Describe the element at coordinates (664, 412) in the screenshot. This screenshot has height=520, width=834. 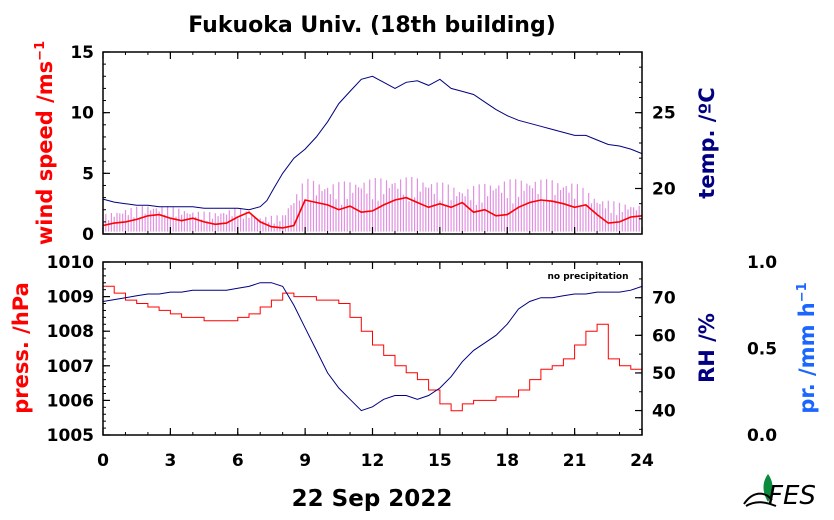
I see `humidity-tick-label: 40` at that location.